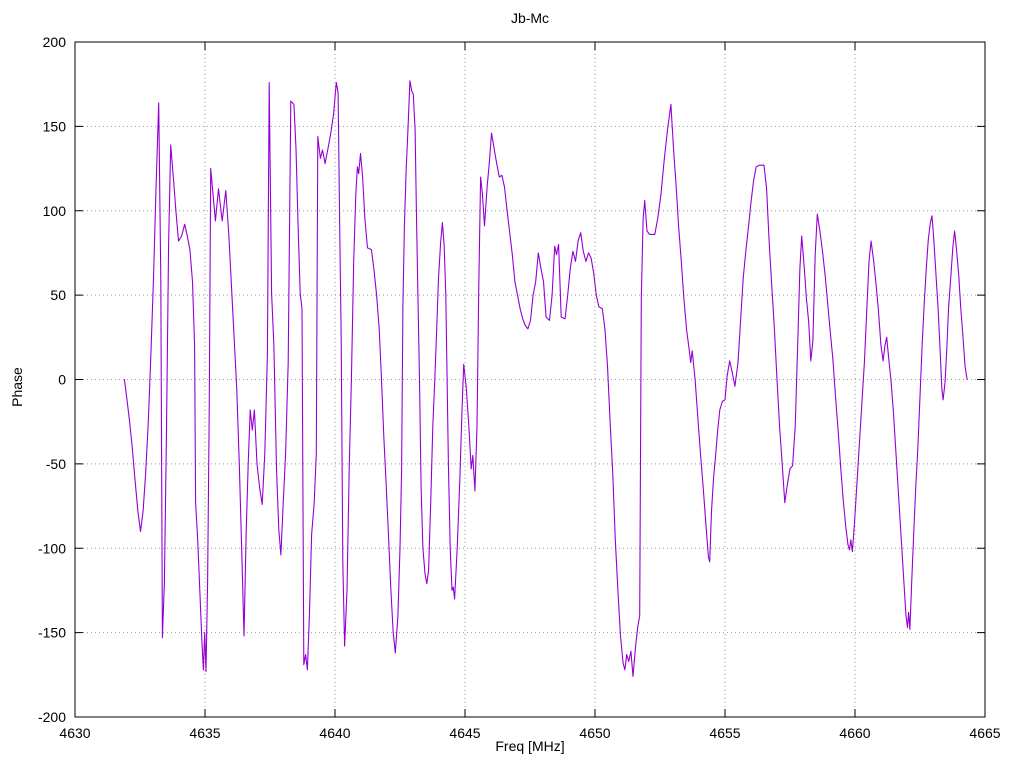  What do you see at coordinates (56, 464) in the screenshot?
I see `y-tick-label: -50` at bounding box center [56, 464].